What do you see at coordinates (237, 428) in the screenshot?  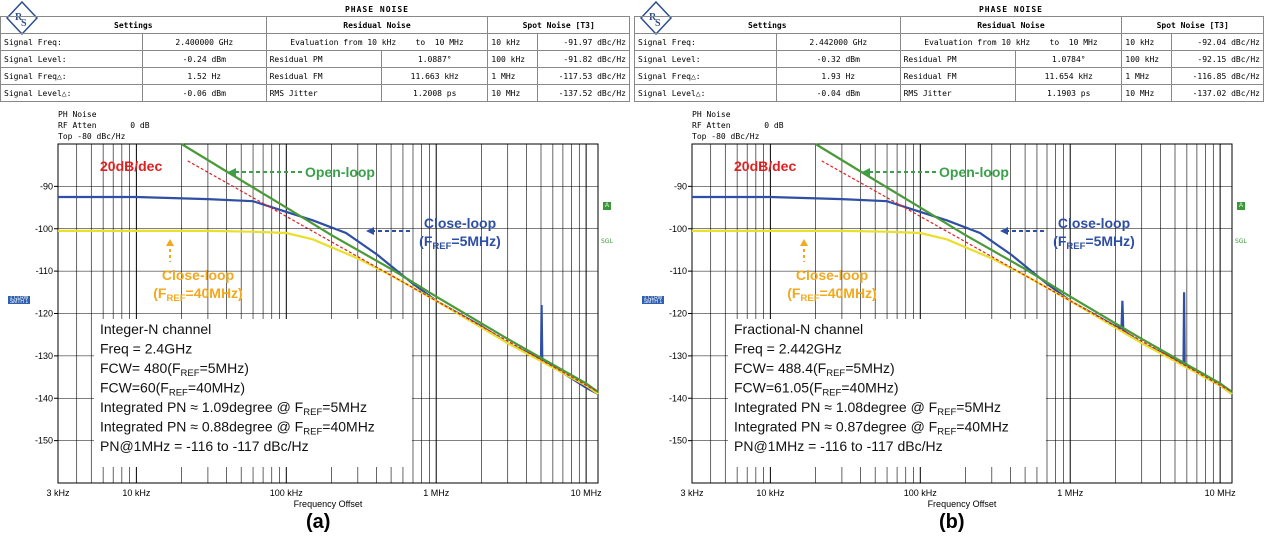 I see `info-line: Integrated PN ≈ 0.88degree @ FREF=40MHz` at bounding box center [237, 428].